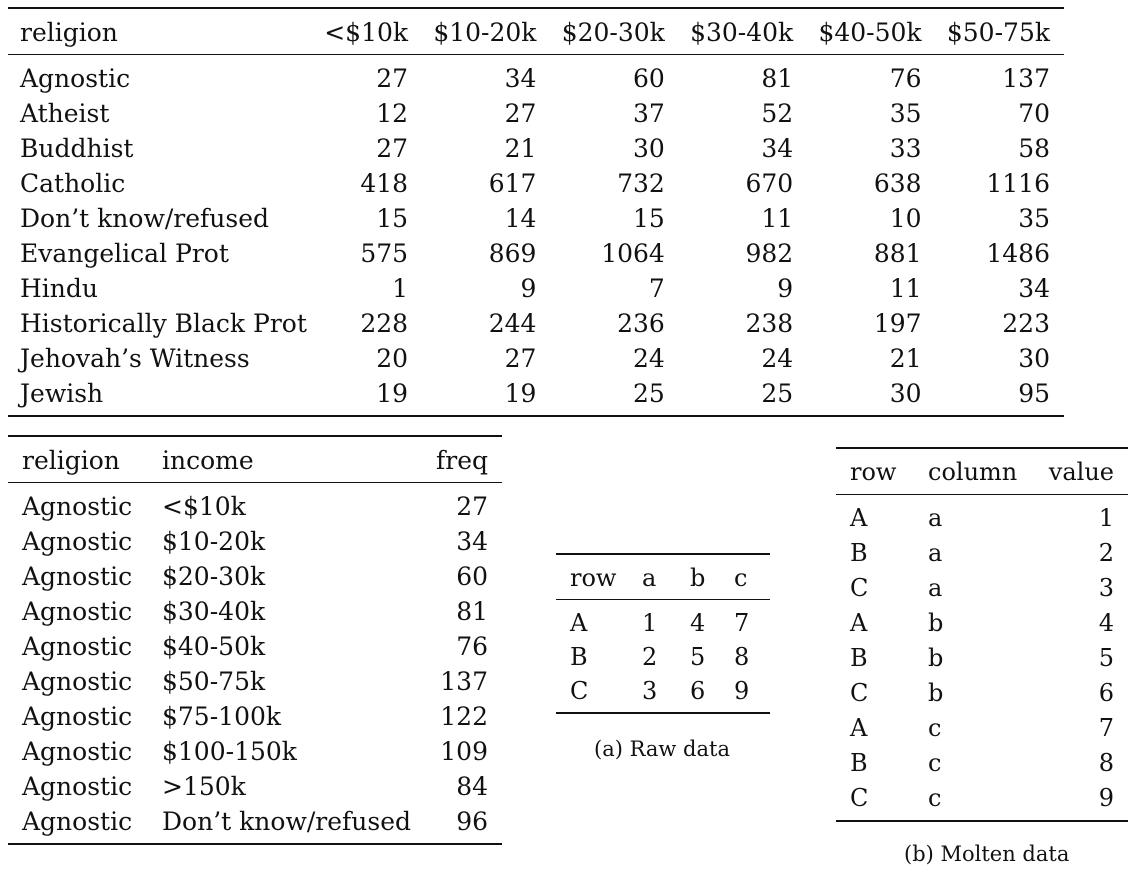  I want to click on table-cell: 30, so click(1034, 358).